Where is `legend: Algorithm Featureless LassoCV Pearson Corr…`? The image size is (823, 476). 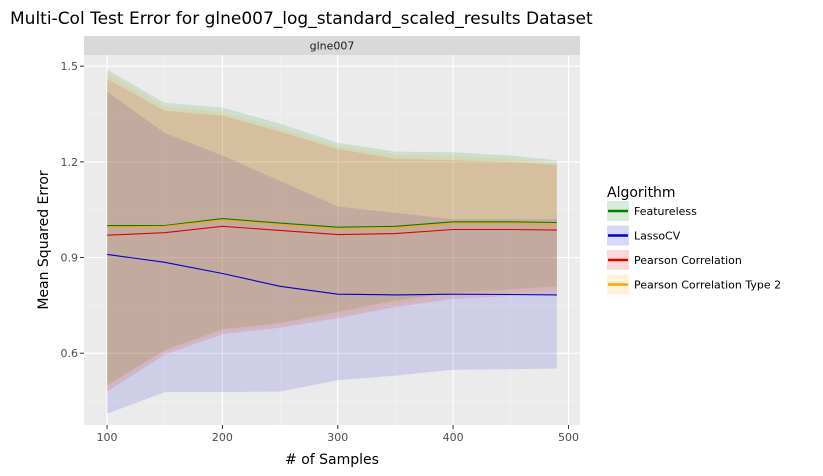
legend: Algorithm Featureless LassoCV Pearson Corr… is located at coordinates (694, 240).